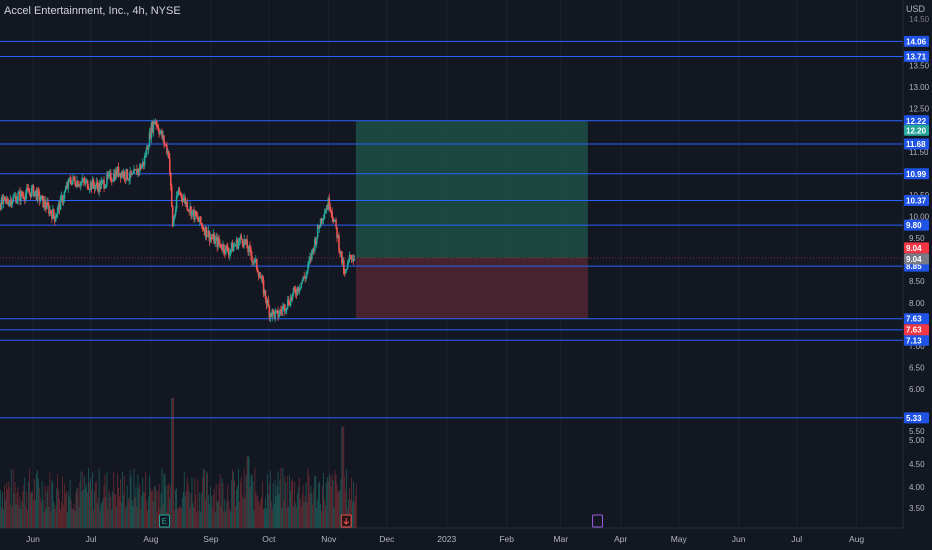 This screenshot has height=550, width=932. I want to click on time-tick-label: Jul, so click(91, 539).